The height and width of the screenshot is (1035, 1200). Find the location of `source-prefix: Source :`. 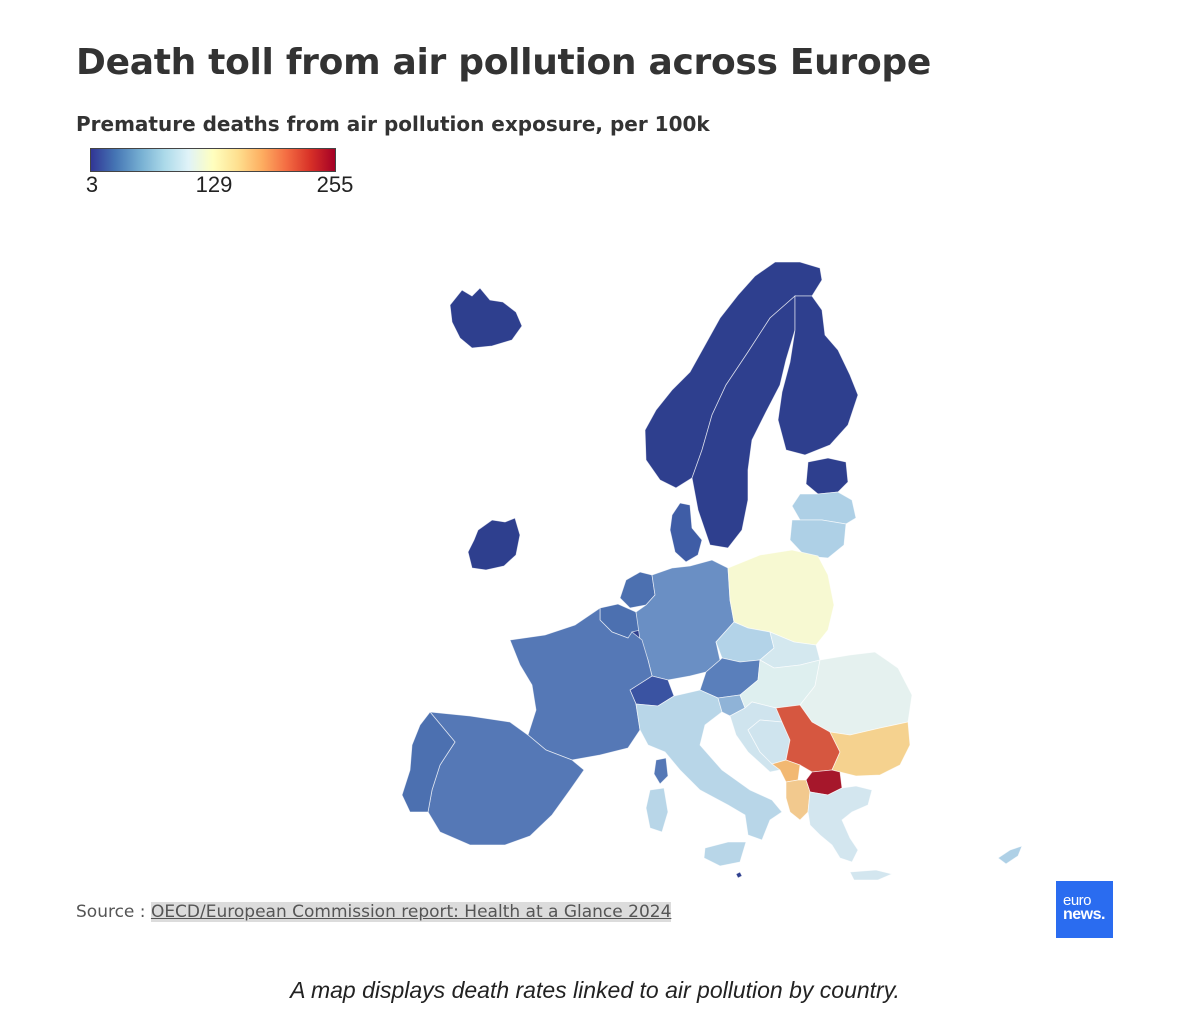

source-prefix: Source : is located at coordinates (113, 912).